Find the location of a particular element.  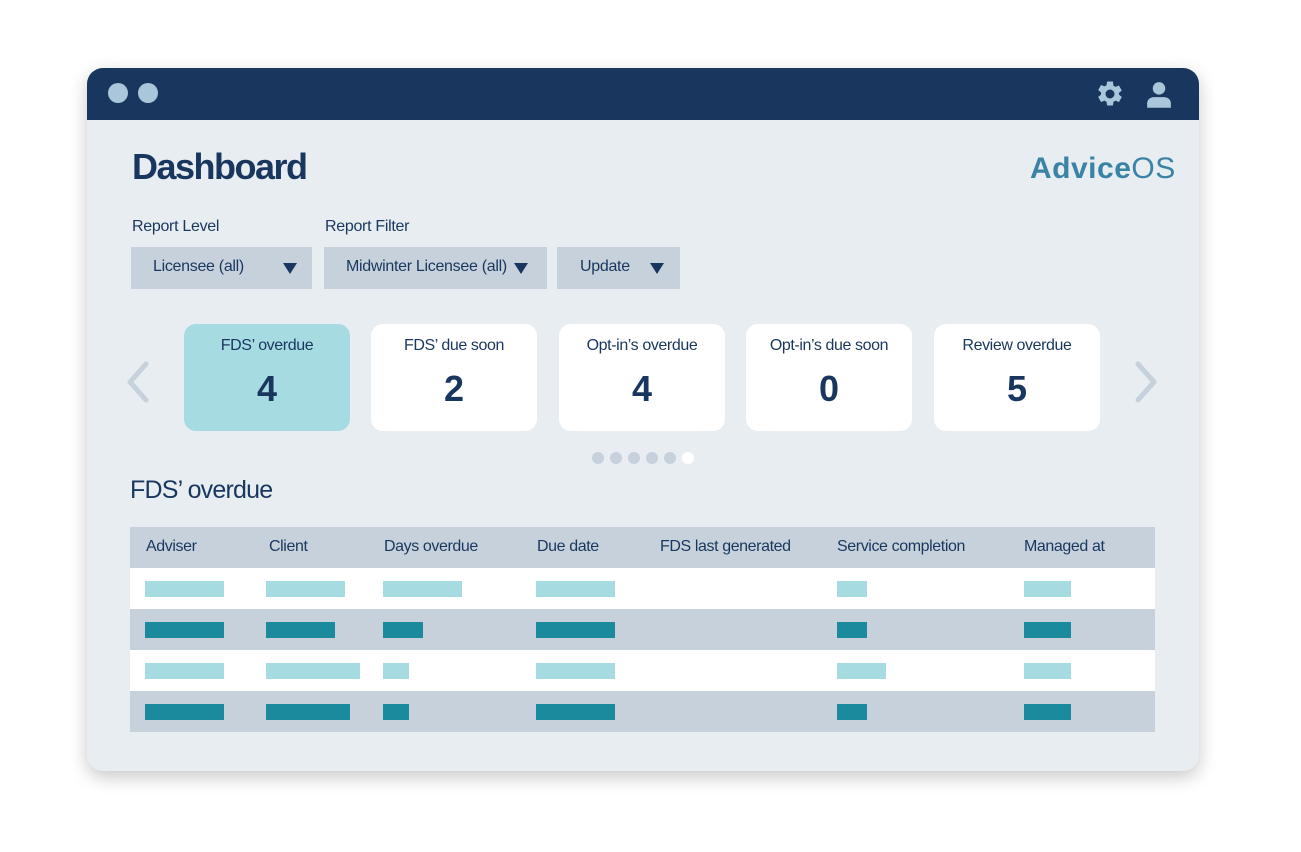

brand-logo-secondary: OS is located at coordinates (1153, 168).